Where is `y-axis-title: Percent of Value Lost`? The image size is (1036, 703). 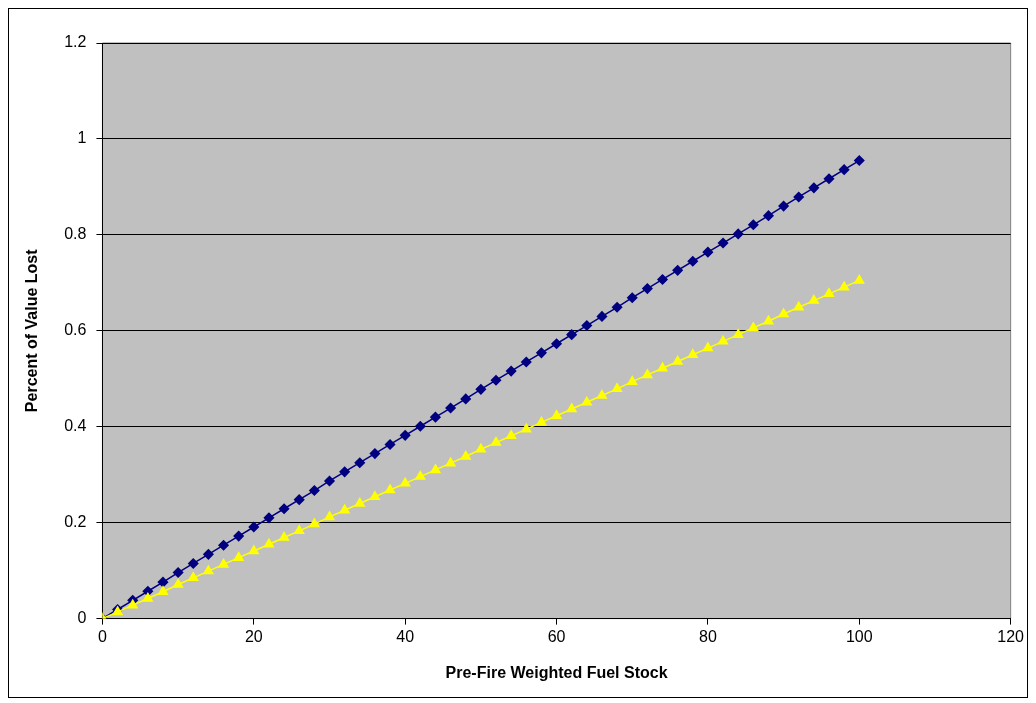
y-axis-title: Percent of Value Lost is located at coordinates (32, 330).